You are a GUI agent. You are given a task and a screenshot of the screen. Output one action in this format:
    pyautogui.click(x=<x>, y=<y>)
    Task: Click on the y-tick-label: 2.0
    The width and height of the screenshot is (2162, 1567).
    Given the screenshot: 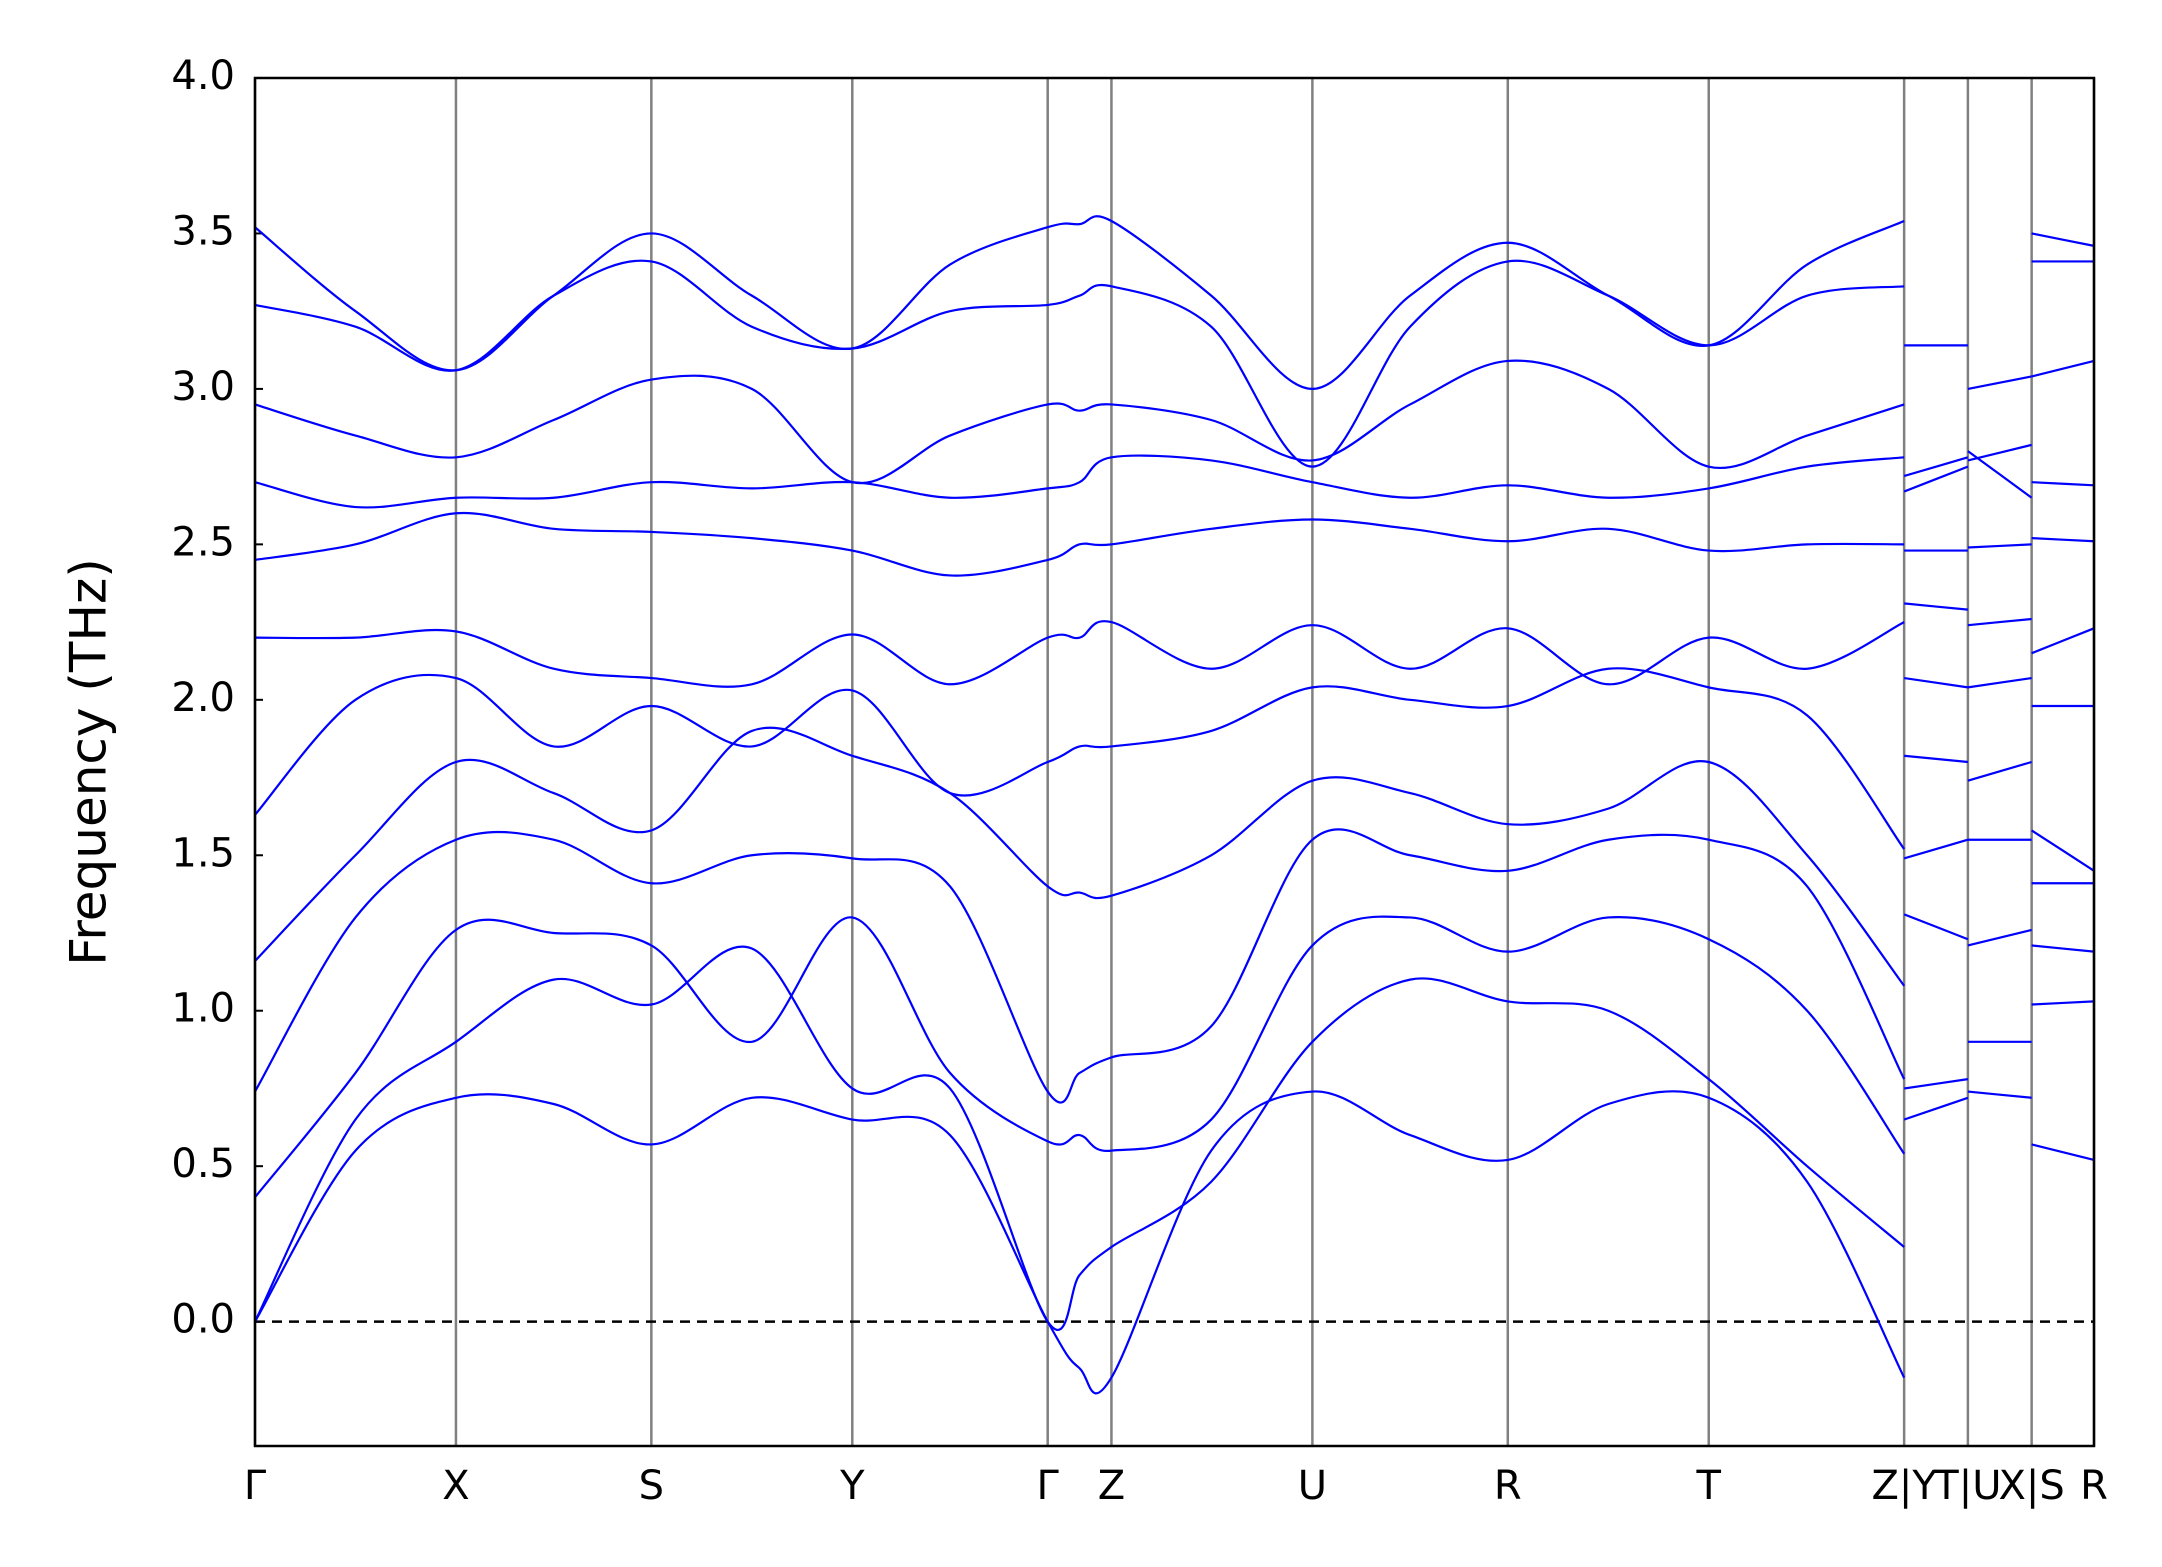 What is the action you would take?
    pyautogui.click(x=203, y=698)
    